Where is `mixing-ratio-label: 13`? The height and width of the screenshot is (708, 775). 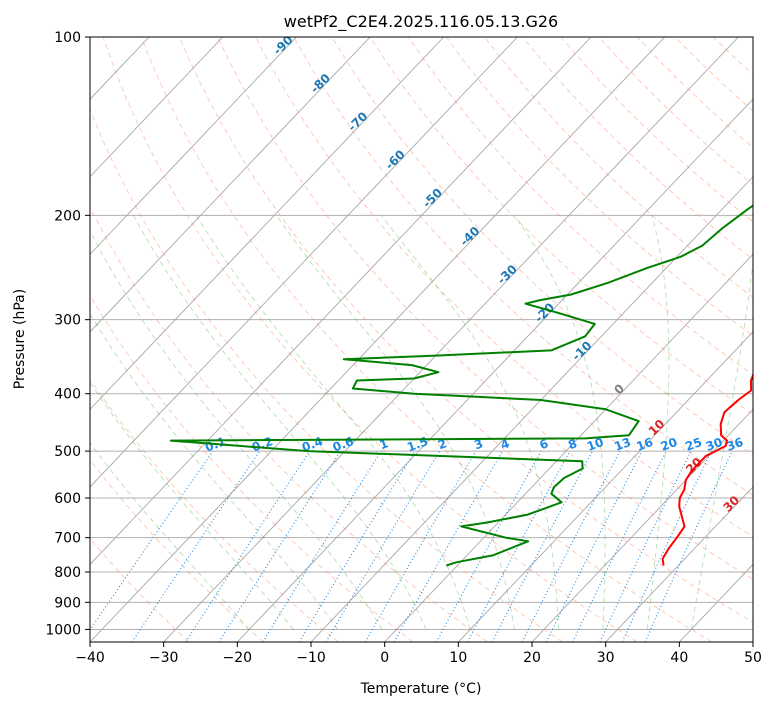 mixing-ratio-label: 13 is located at coordinates (622, 444).